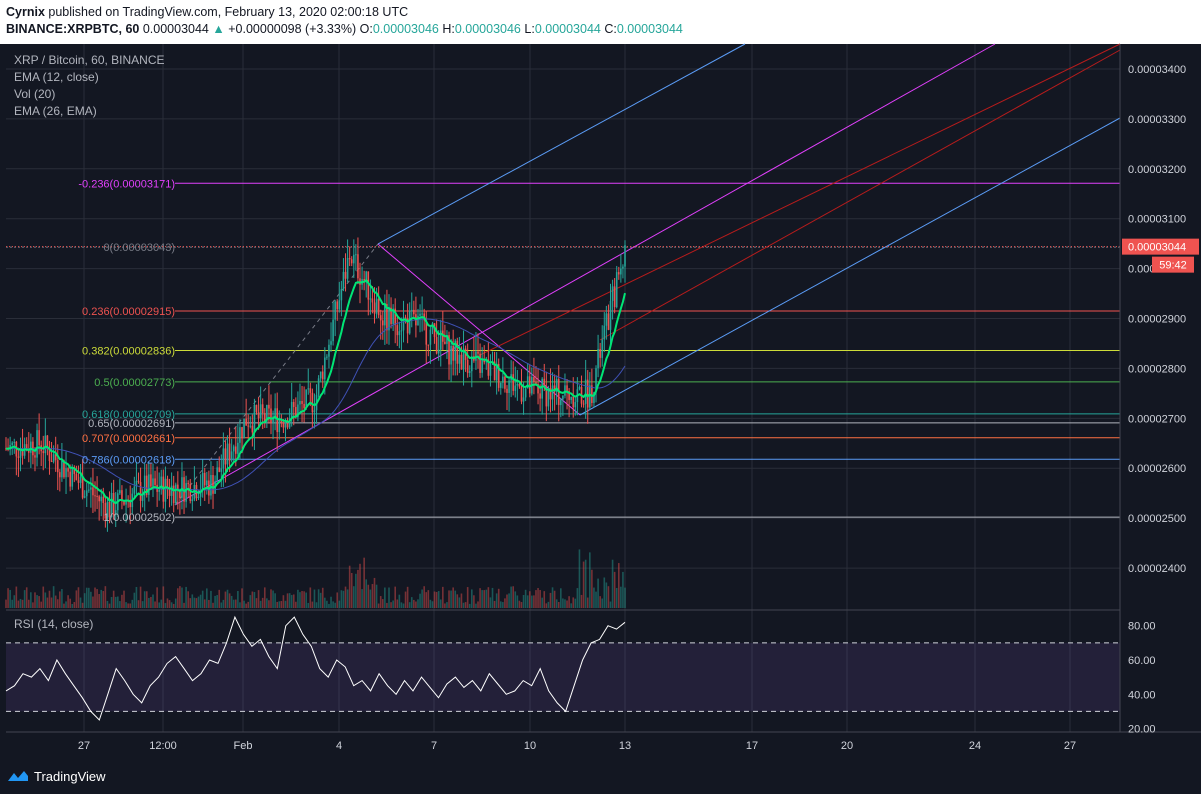 The width and height of the screenshot is (1201, 794). Describe the element at coordinates (55, 111) in the screenshot. I see `legend-ema-26: EMA (26, EMA)` at that location.